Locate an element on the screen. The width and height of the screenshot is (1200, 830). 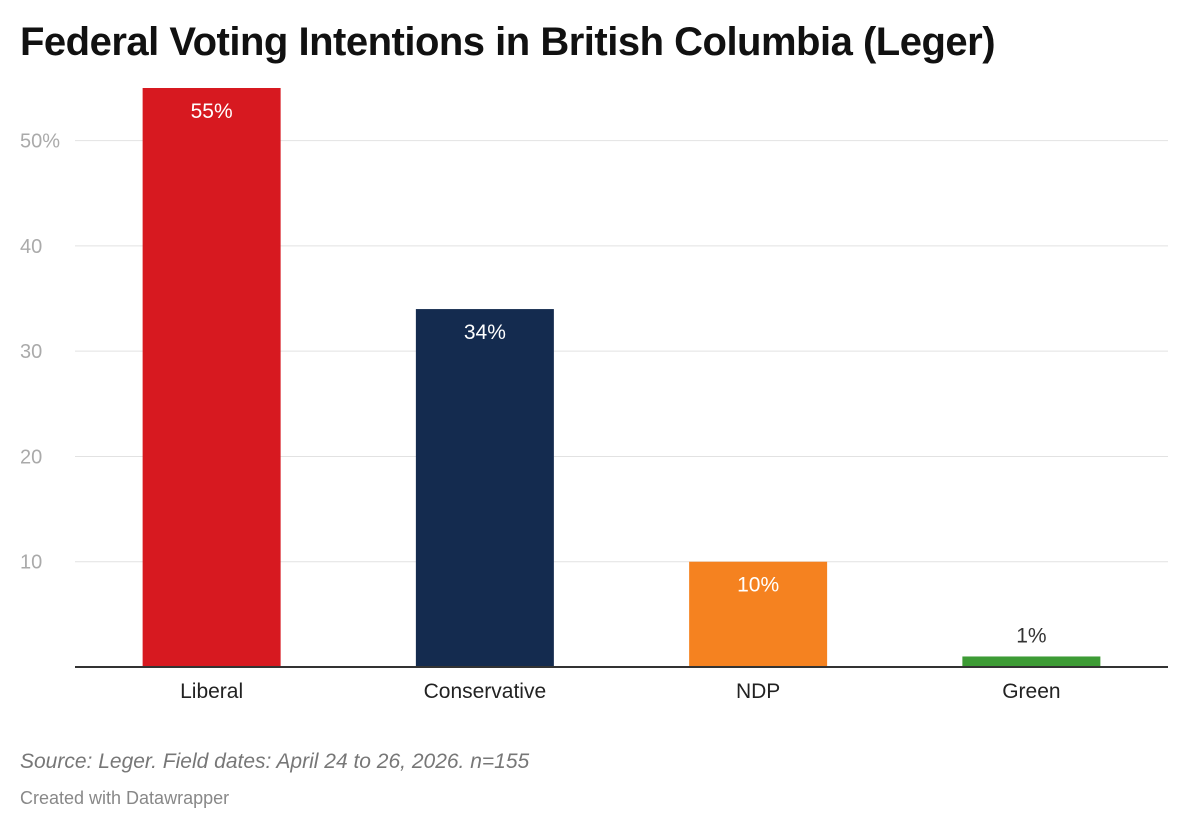
category-label-ndp: NDP is located at coordinates (758, 691).